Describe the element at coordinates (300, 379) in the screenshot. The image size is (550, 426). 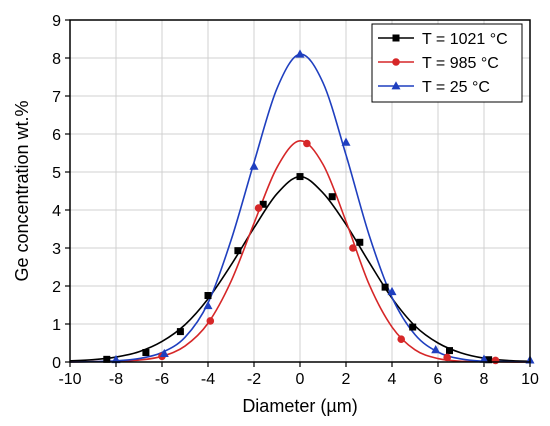
I see `x-tick-label: 0` at that location.